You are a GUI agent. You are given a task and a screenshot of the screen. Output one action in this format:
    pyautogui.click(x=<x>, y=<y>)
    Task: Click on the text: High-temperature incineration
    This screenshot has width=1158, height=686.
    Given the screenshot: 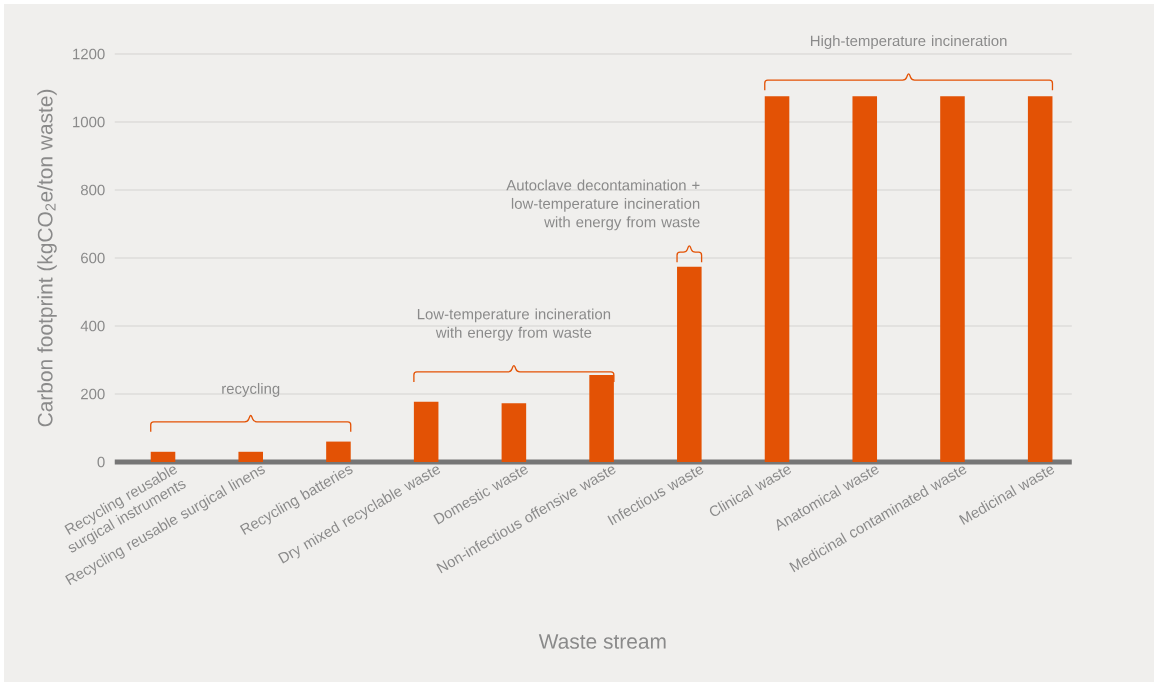 What is the action you would take?
    pyautogui.click(x=908, y=42)
    